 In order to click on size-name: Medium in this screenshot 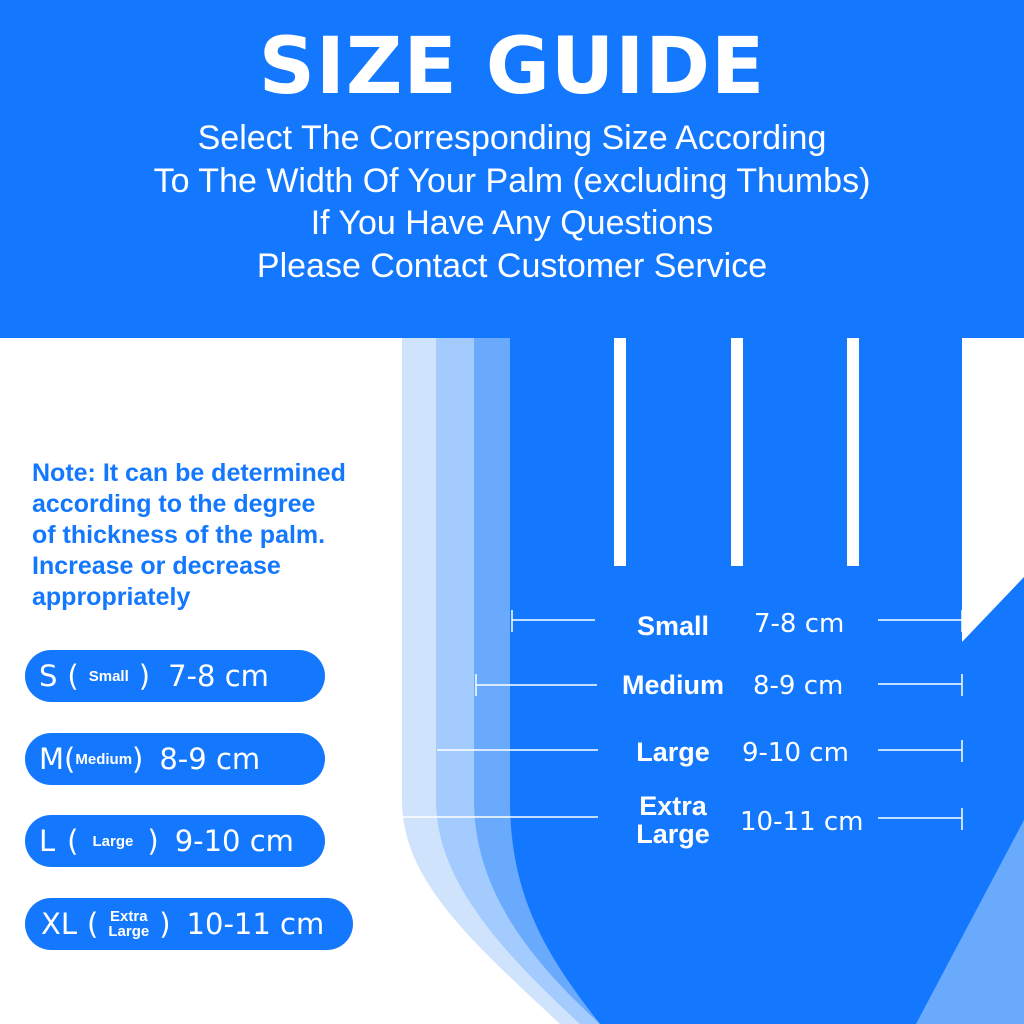, I will do `click(104, 759)`.